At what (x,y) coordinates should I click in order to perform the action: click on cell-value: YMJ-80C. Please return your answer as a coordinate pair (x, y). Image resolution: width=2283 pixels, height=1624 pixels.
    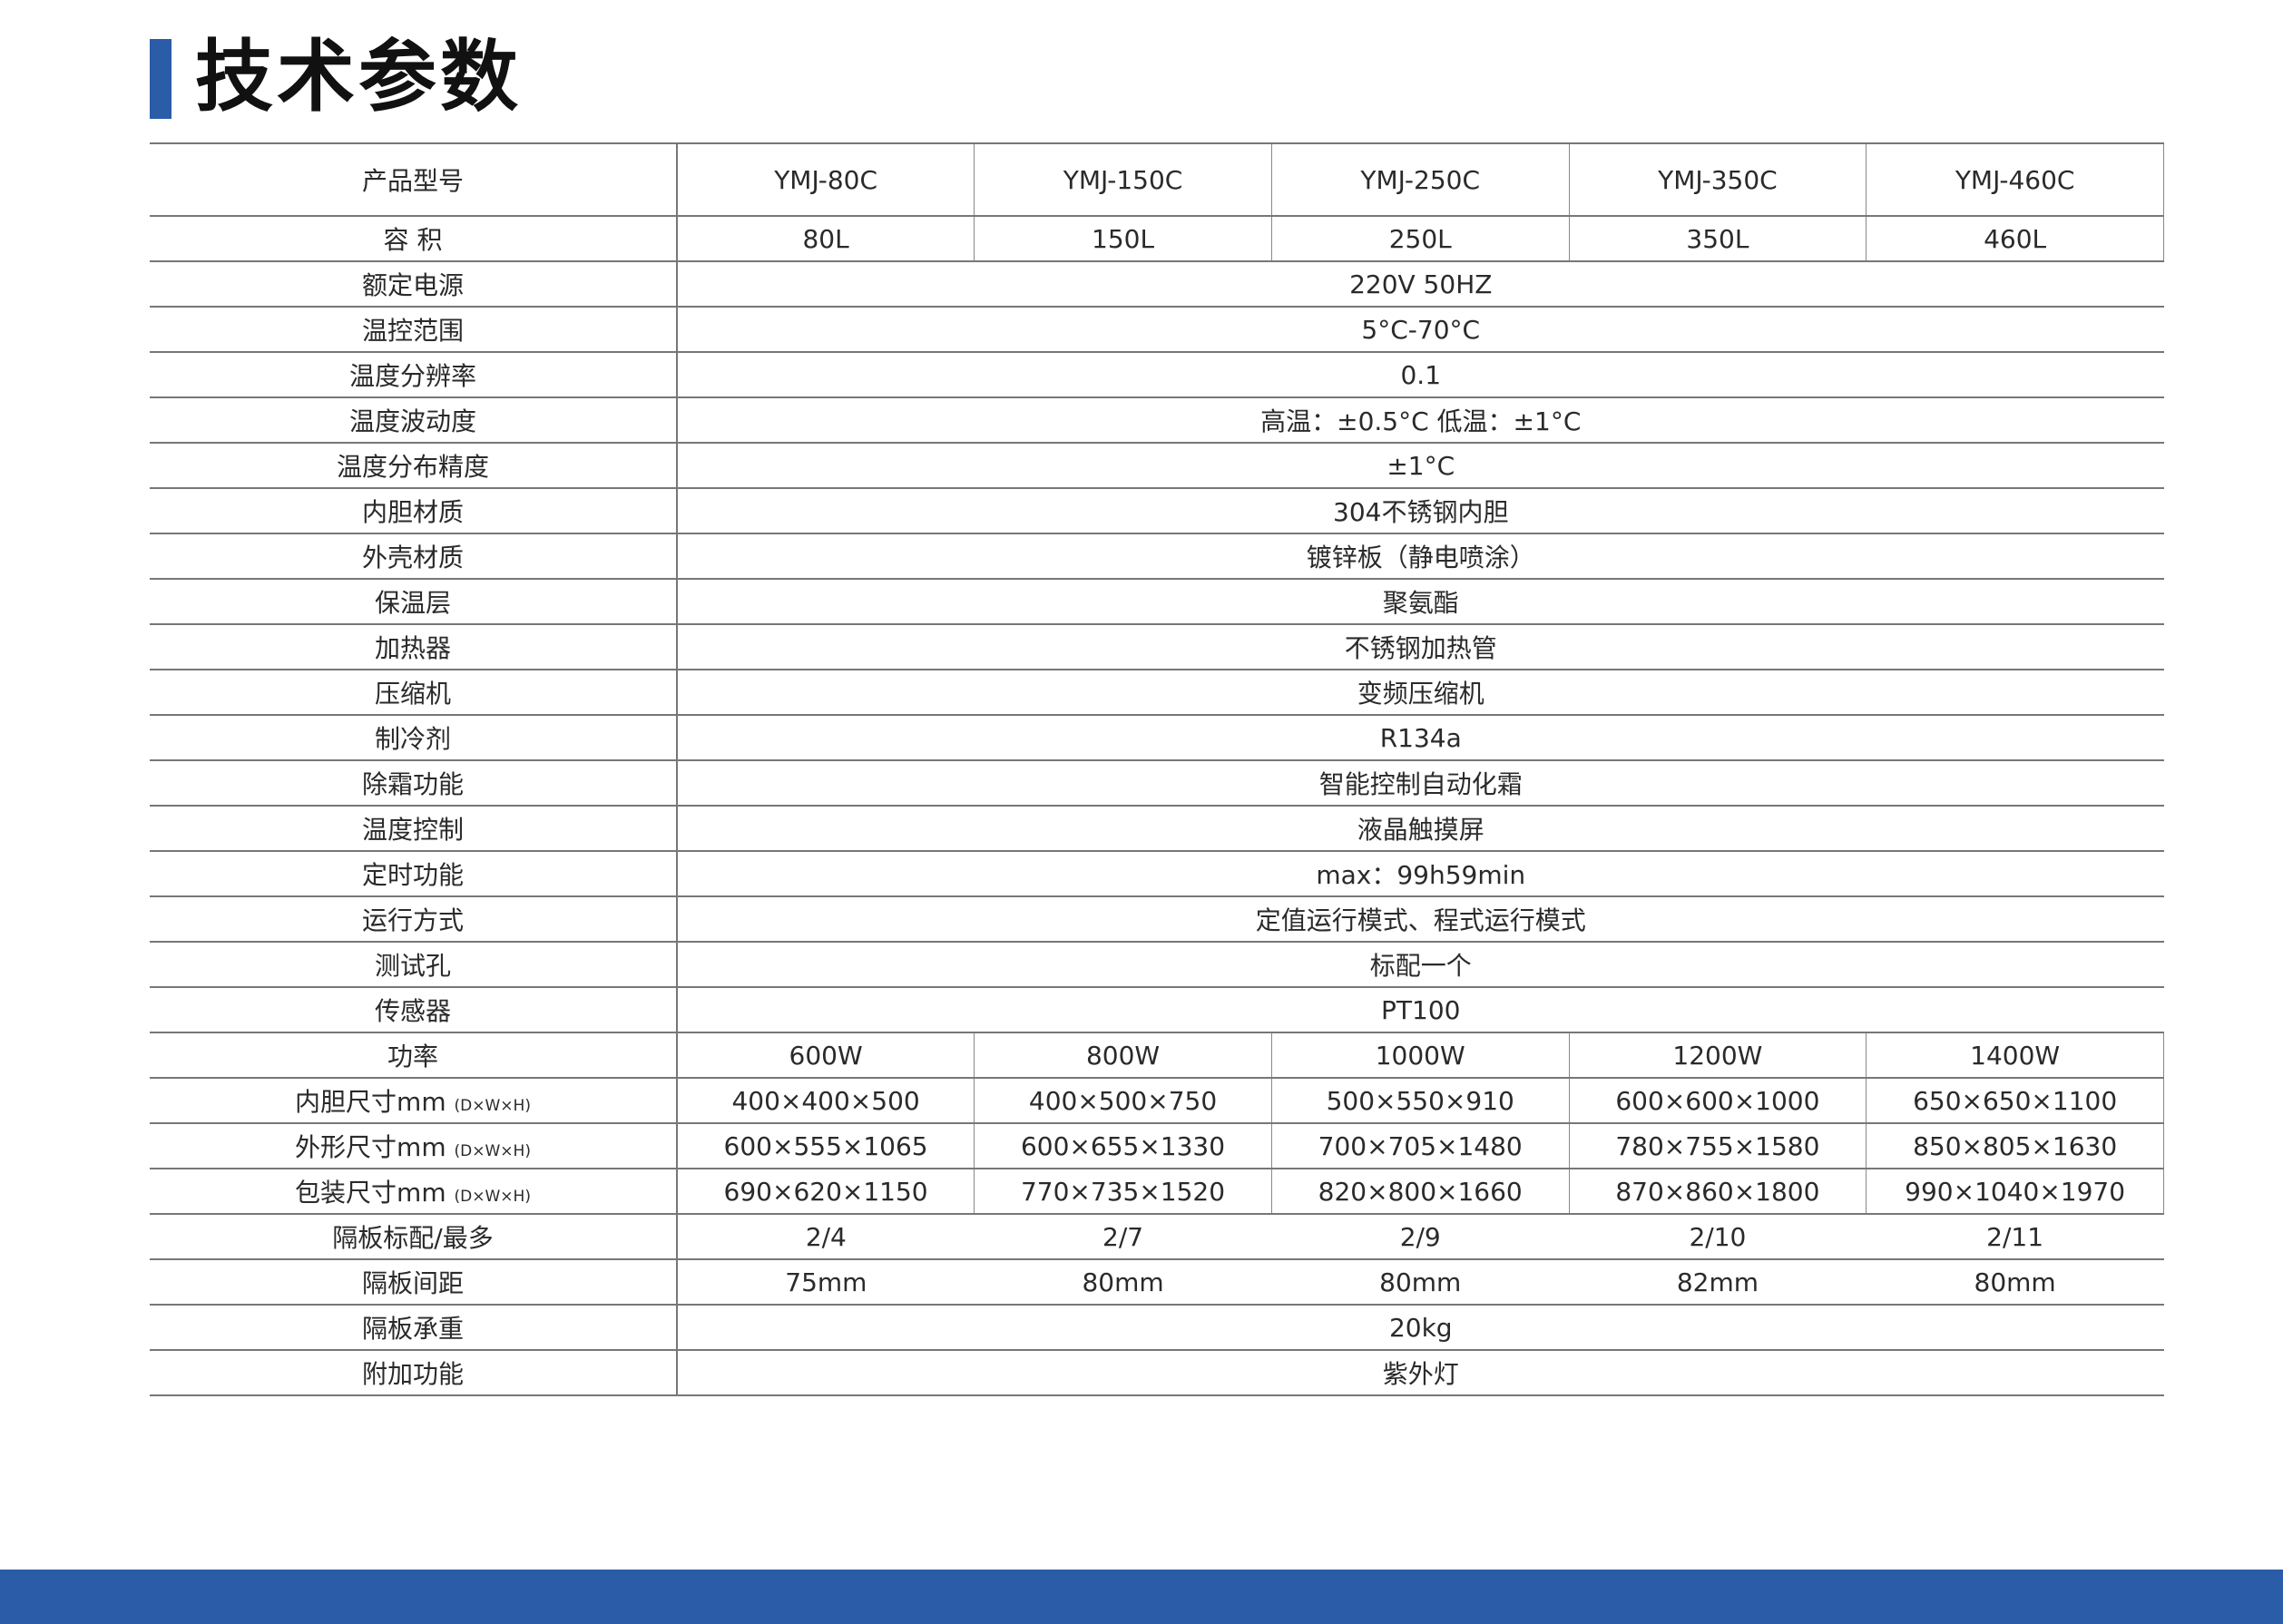
    Looking at the image, I should click on (825, 179).